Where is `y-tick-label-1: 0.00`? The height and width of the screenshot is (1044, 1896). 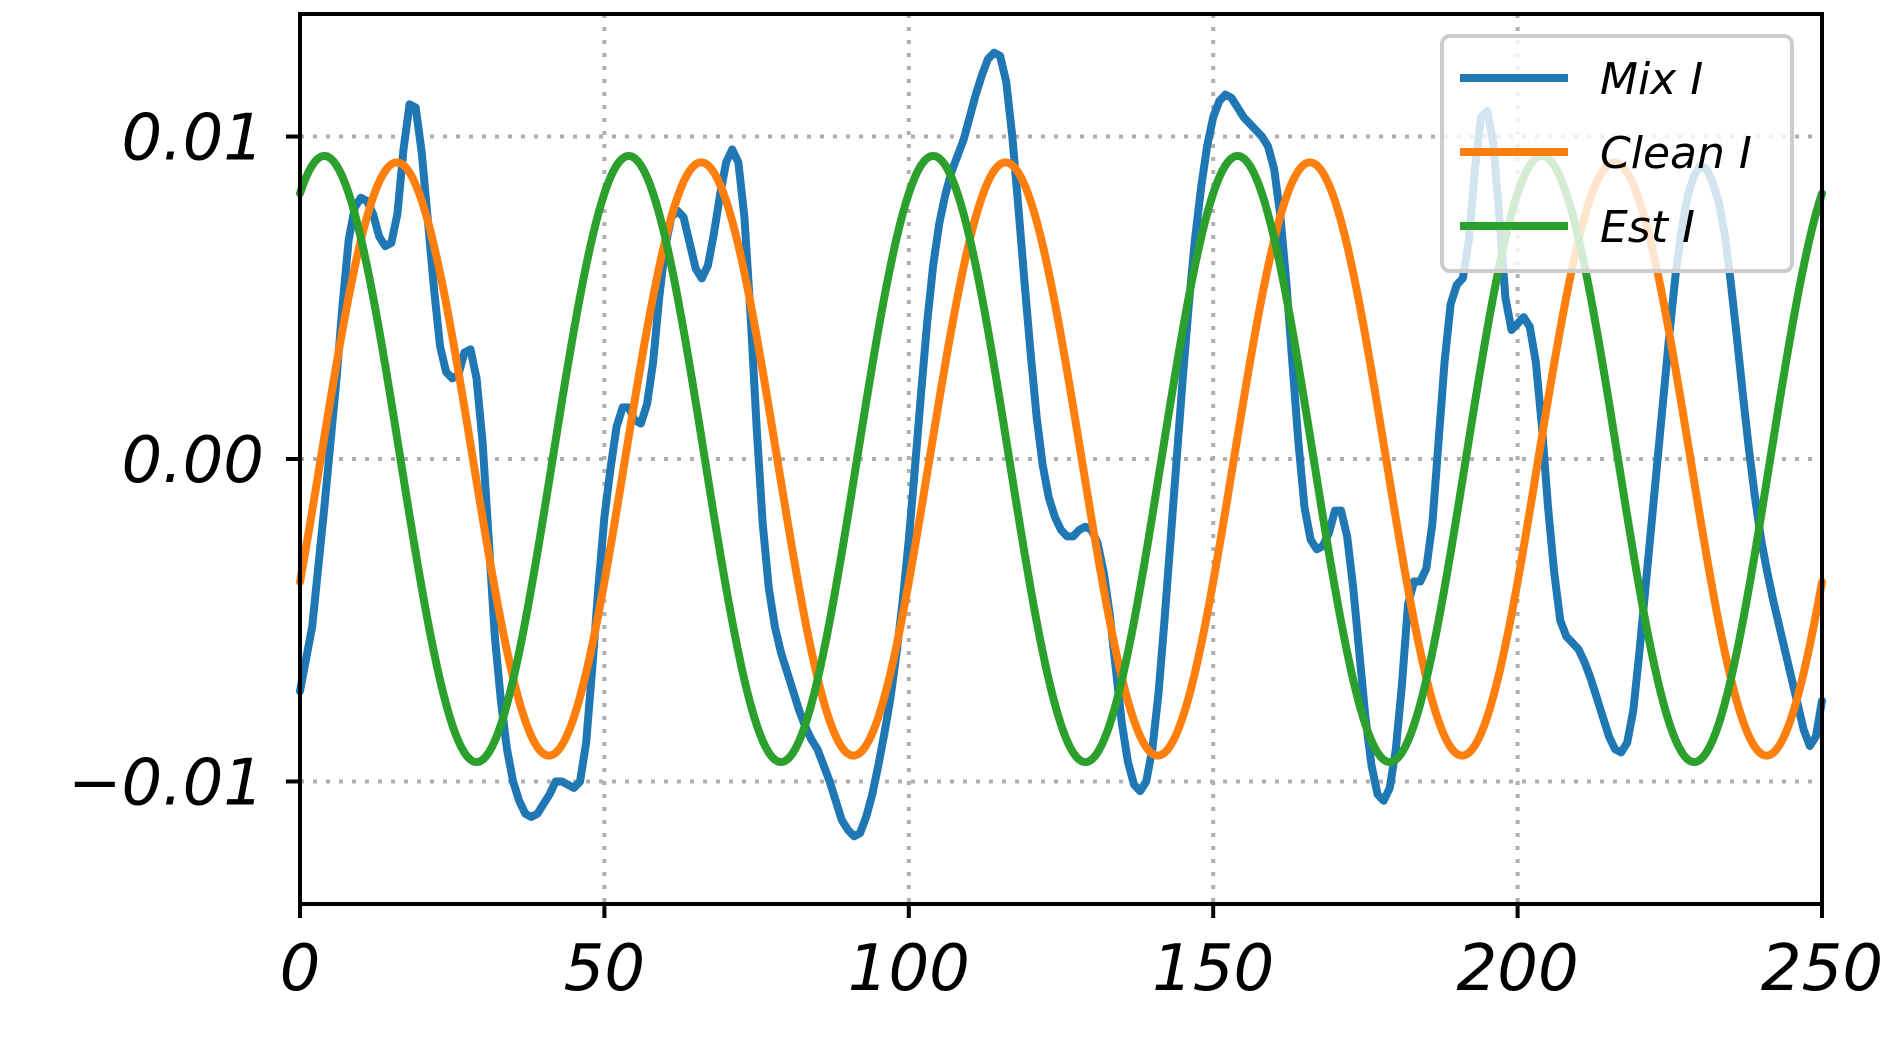
y-tick-label-1: 0.00 is located at coordinates (193, 461).